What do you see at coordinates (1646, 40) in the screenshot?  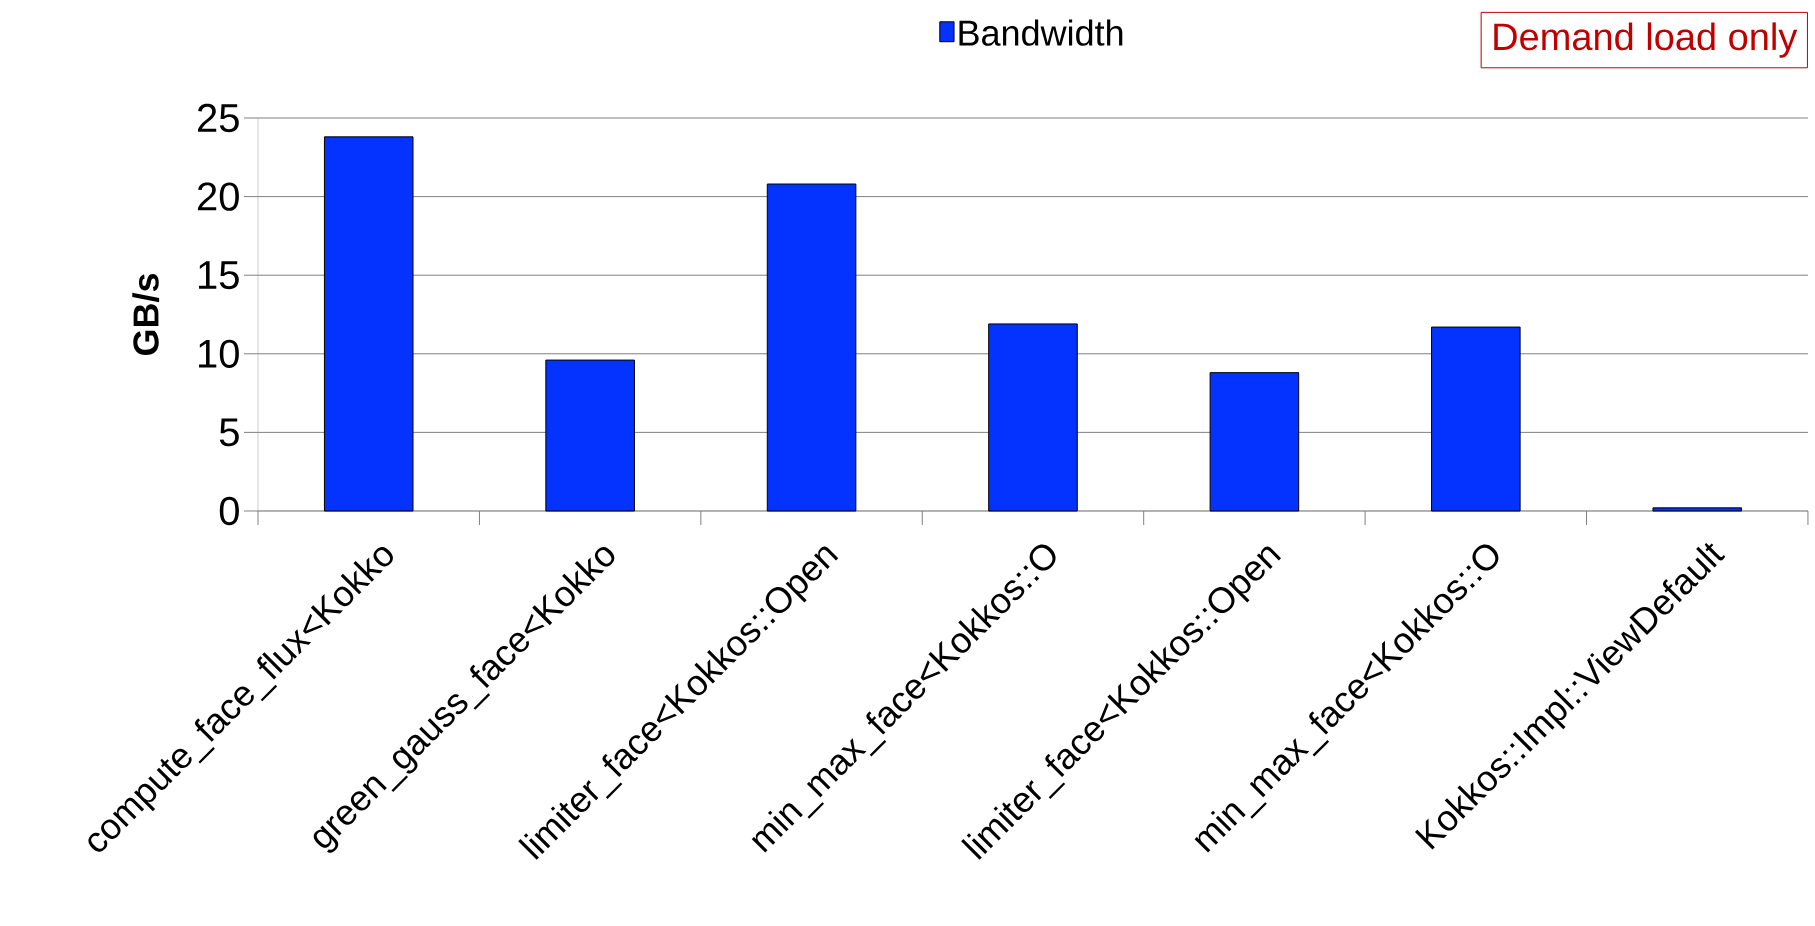 I see `text: Demand load only` at bounding box center [1646, 40].